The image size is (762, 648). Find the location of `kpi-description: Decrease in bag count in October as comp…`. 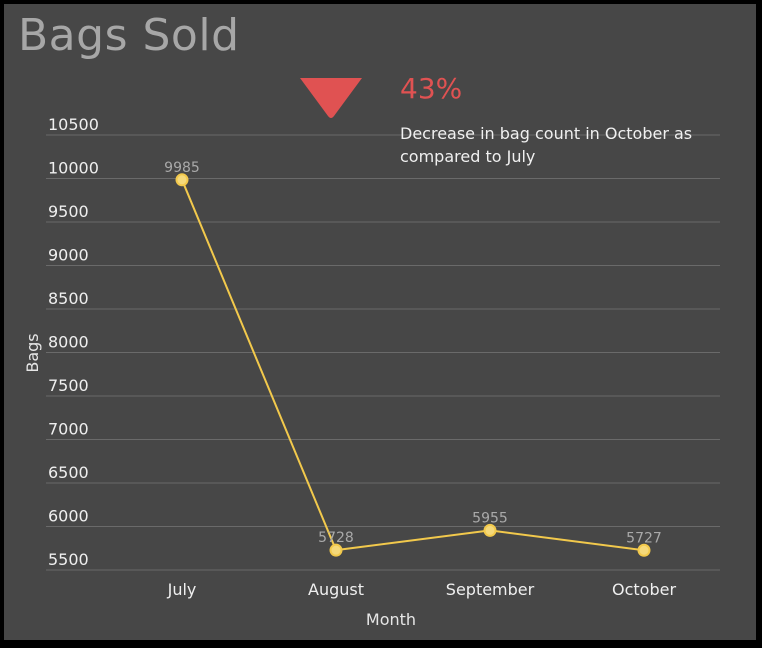

kpi-description: Decrease in bag count in October as comp… is located at coordinates (546, 145).